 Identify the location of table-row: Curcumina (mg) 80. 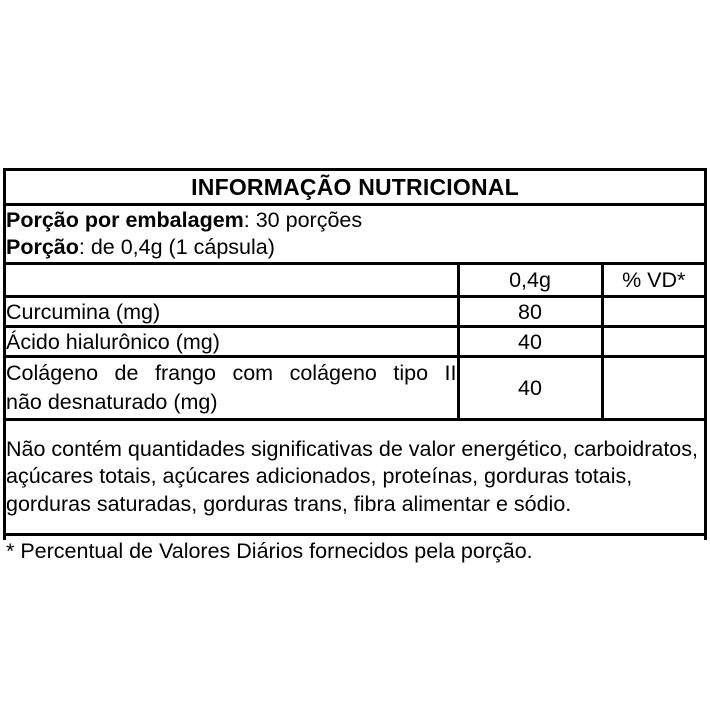
(355, 312).